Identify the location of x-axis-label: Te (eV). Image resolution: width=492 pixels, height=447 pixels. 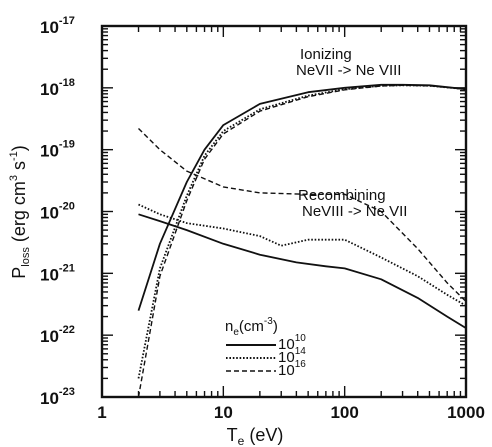
(255, 436).